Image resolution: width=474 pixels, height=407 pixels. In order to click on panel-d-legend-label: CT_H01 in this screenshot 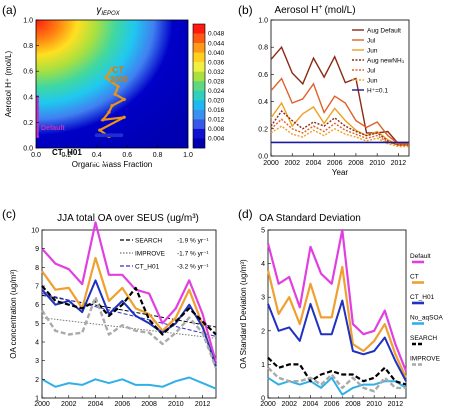, I will do `click(422, 297)`.